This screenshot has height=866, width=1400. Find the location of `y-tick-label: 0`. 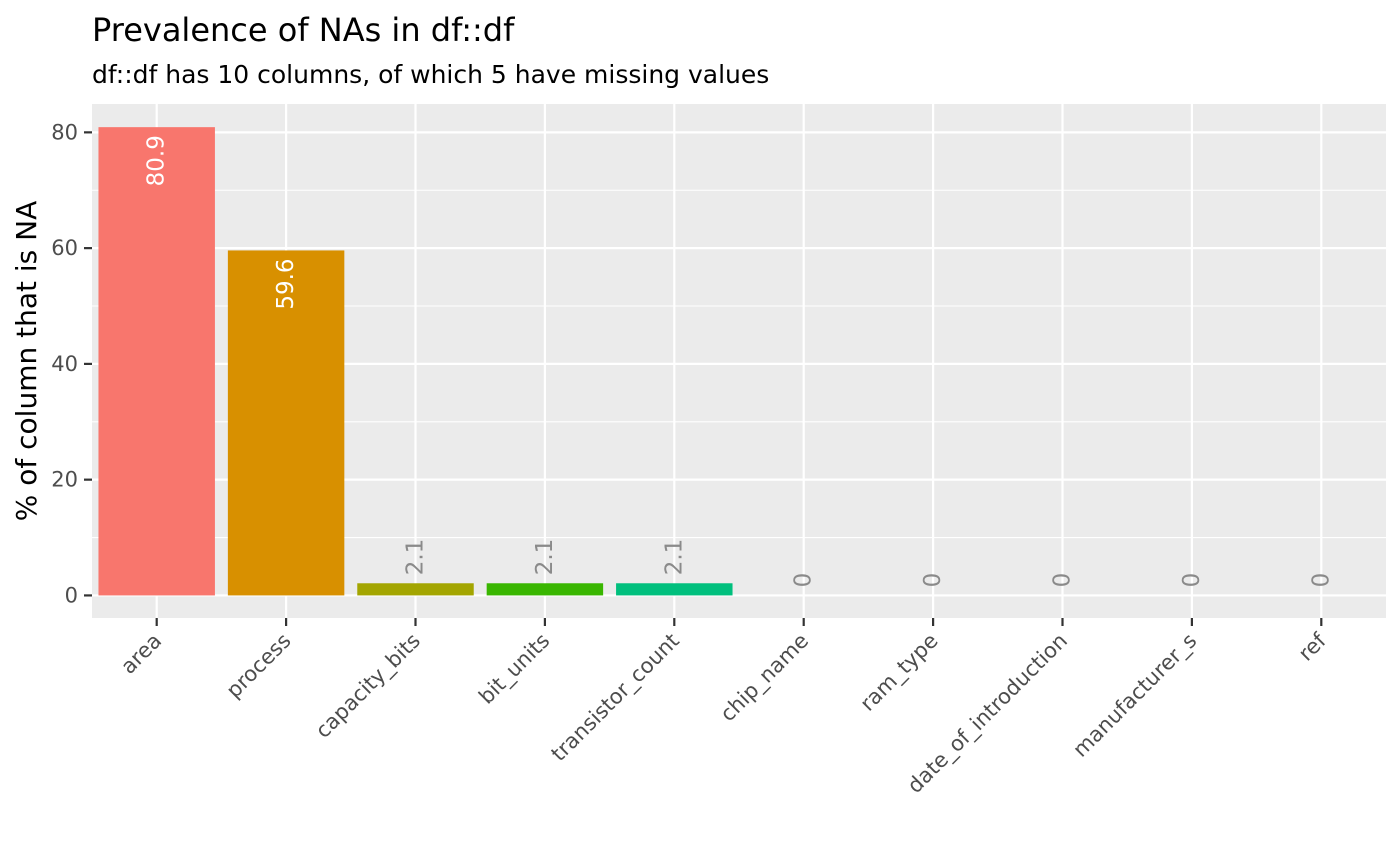

y-tick-label: 0 is located at coordinates (71, 595).